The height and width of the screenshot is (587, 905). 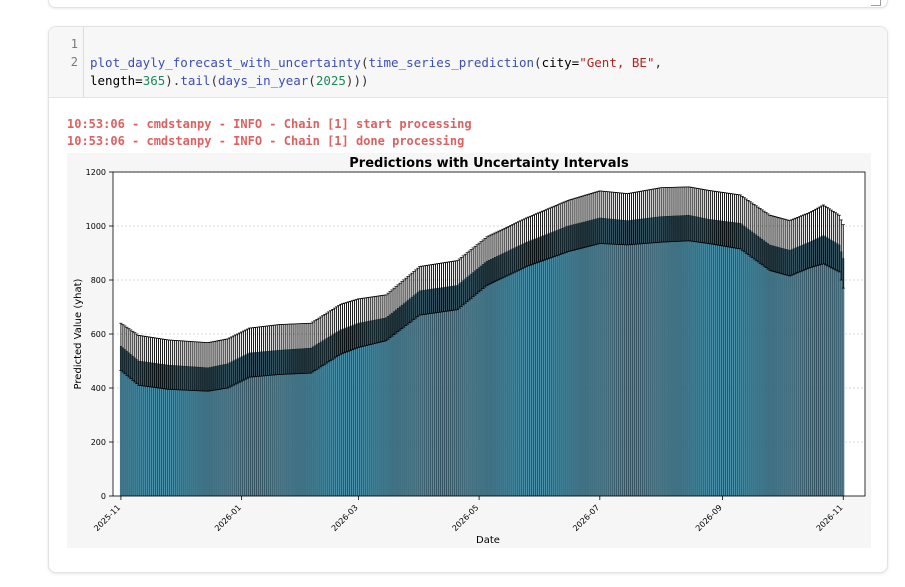 What do you see at coordinates (96, 226) in the screenshot?
I see `y-tick-label: 1000` at bounding box center [96, 226].